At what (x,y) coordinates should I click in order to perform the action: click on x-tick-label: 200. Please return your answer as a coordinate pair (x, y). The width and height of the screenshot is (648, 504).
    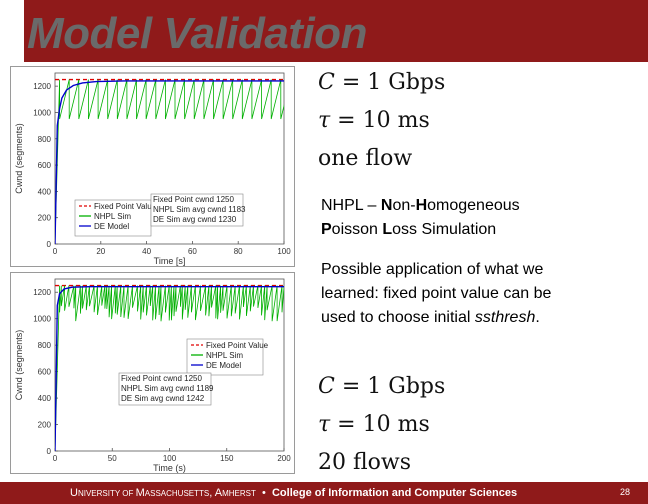
    Looking at the image, I should click on (284, 458).